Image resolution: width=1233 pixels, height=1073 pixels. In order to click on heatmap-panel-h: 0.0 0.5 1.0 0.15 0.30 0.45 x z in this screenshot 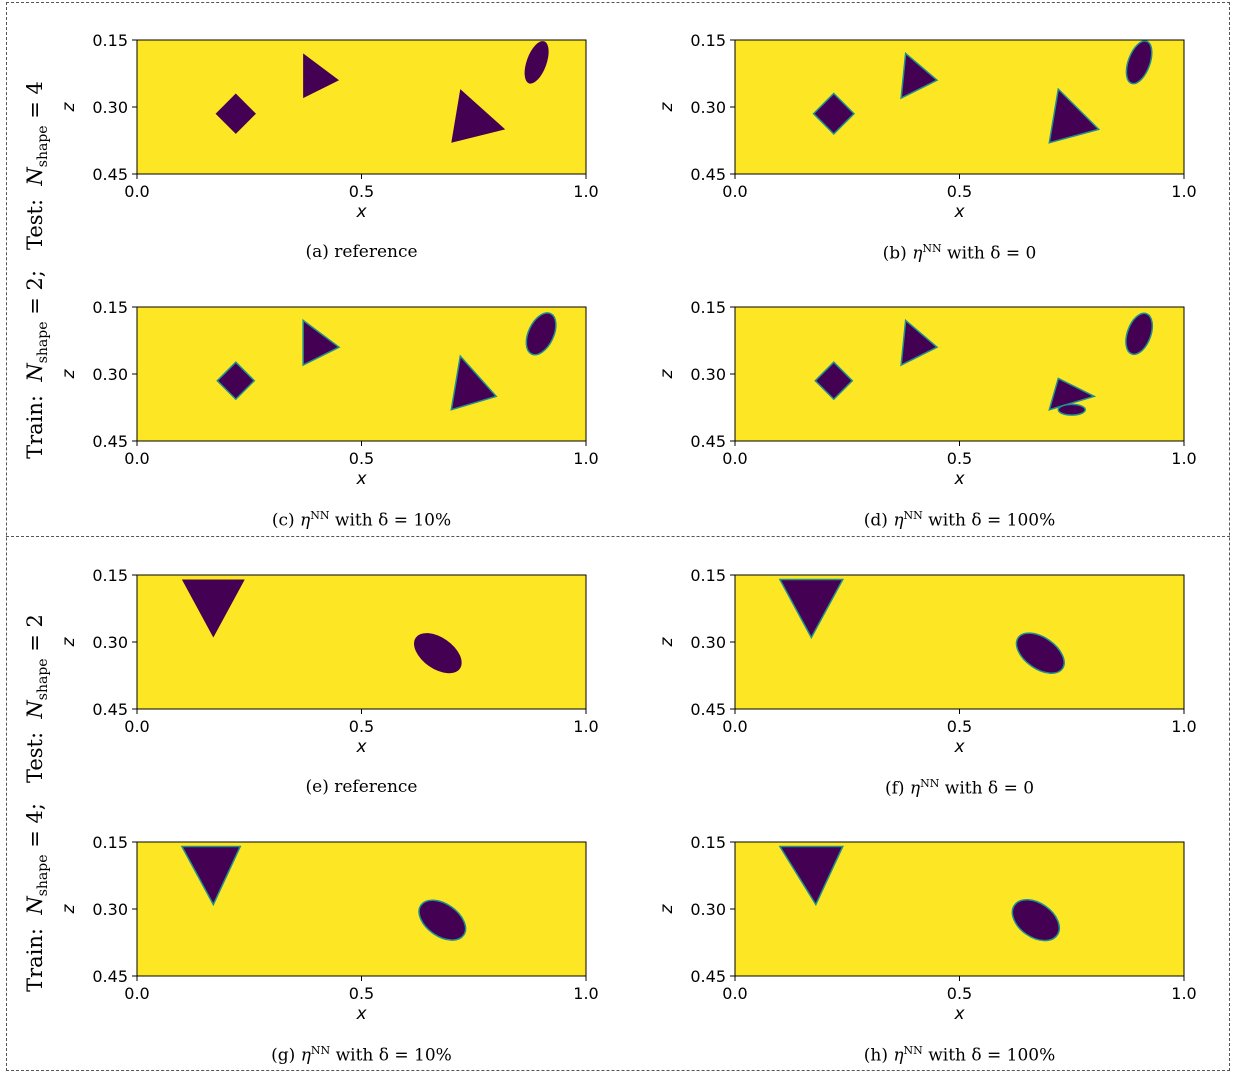, I will do `click(927, 928)`.